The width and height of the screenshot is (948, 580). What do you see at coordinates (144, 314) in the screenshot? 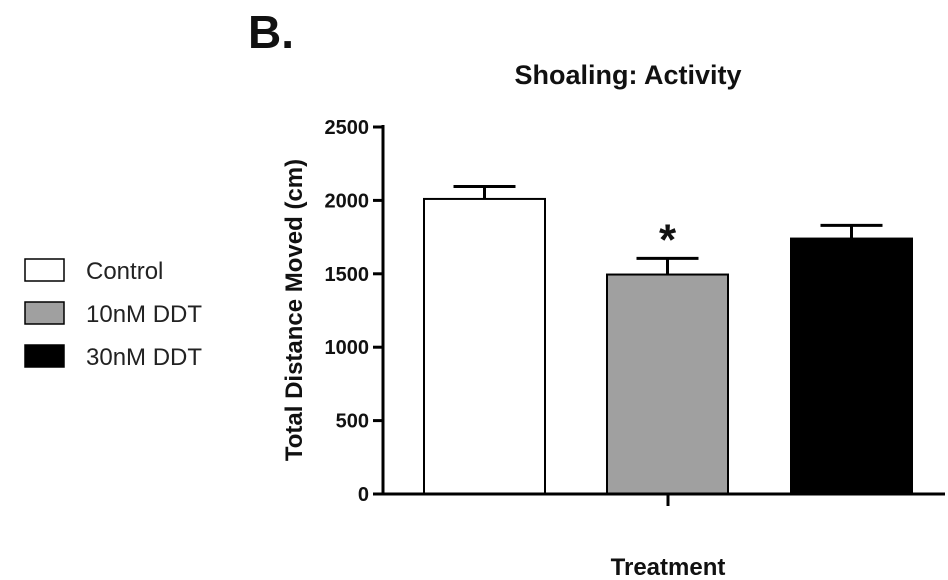
I see `legend-label-10nm-ddt: 10nM DDT` at bounding box center [144, 314].